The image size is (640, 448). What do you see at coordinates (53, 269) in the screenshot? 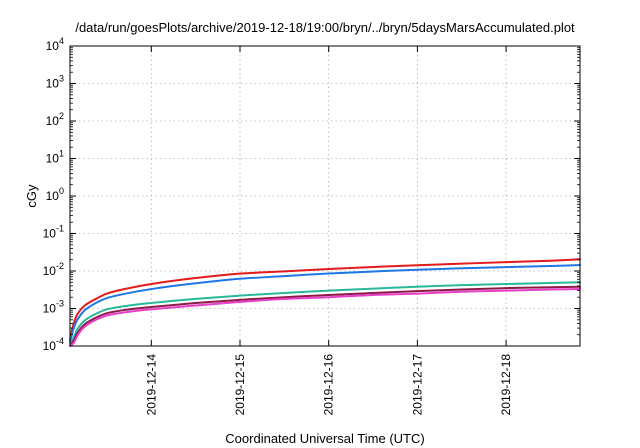
I see `y-tick-label: 10⁻²` at bounding box center [53, 269].